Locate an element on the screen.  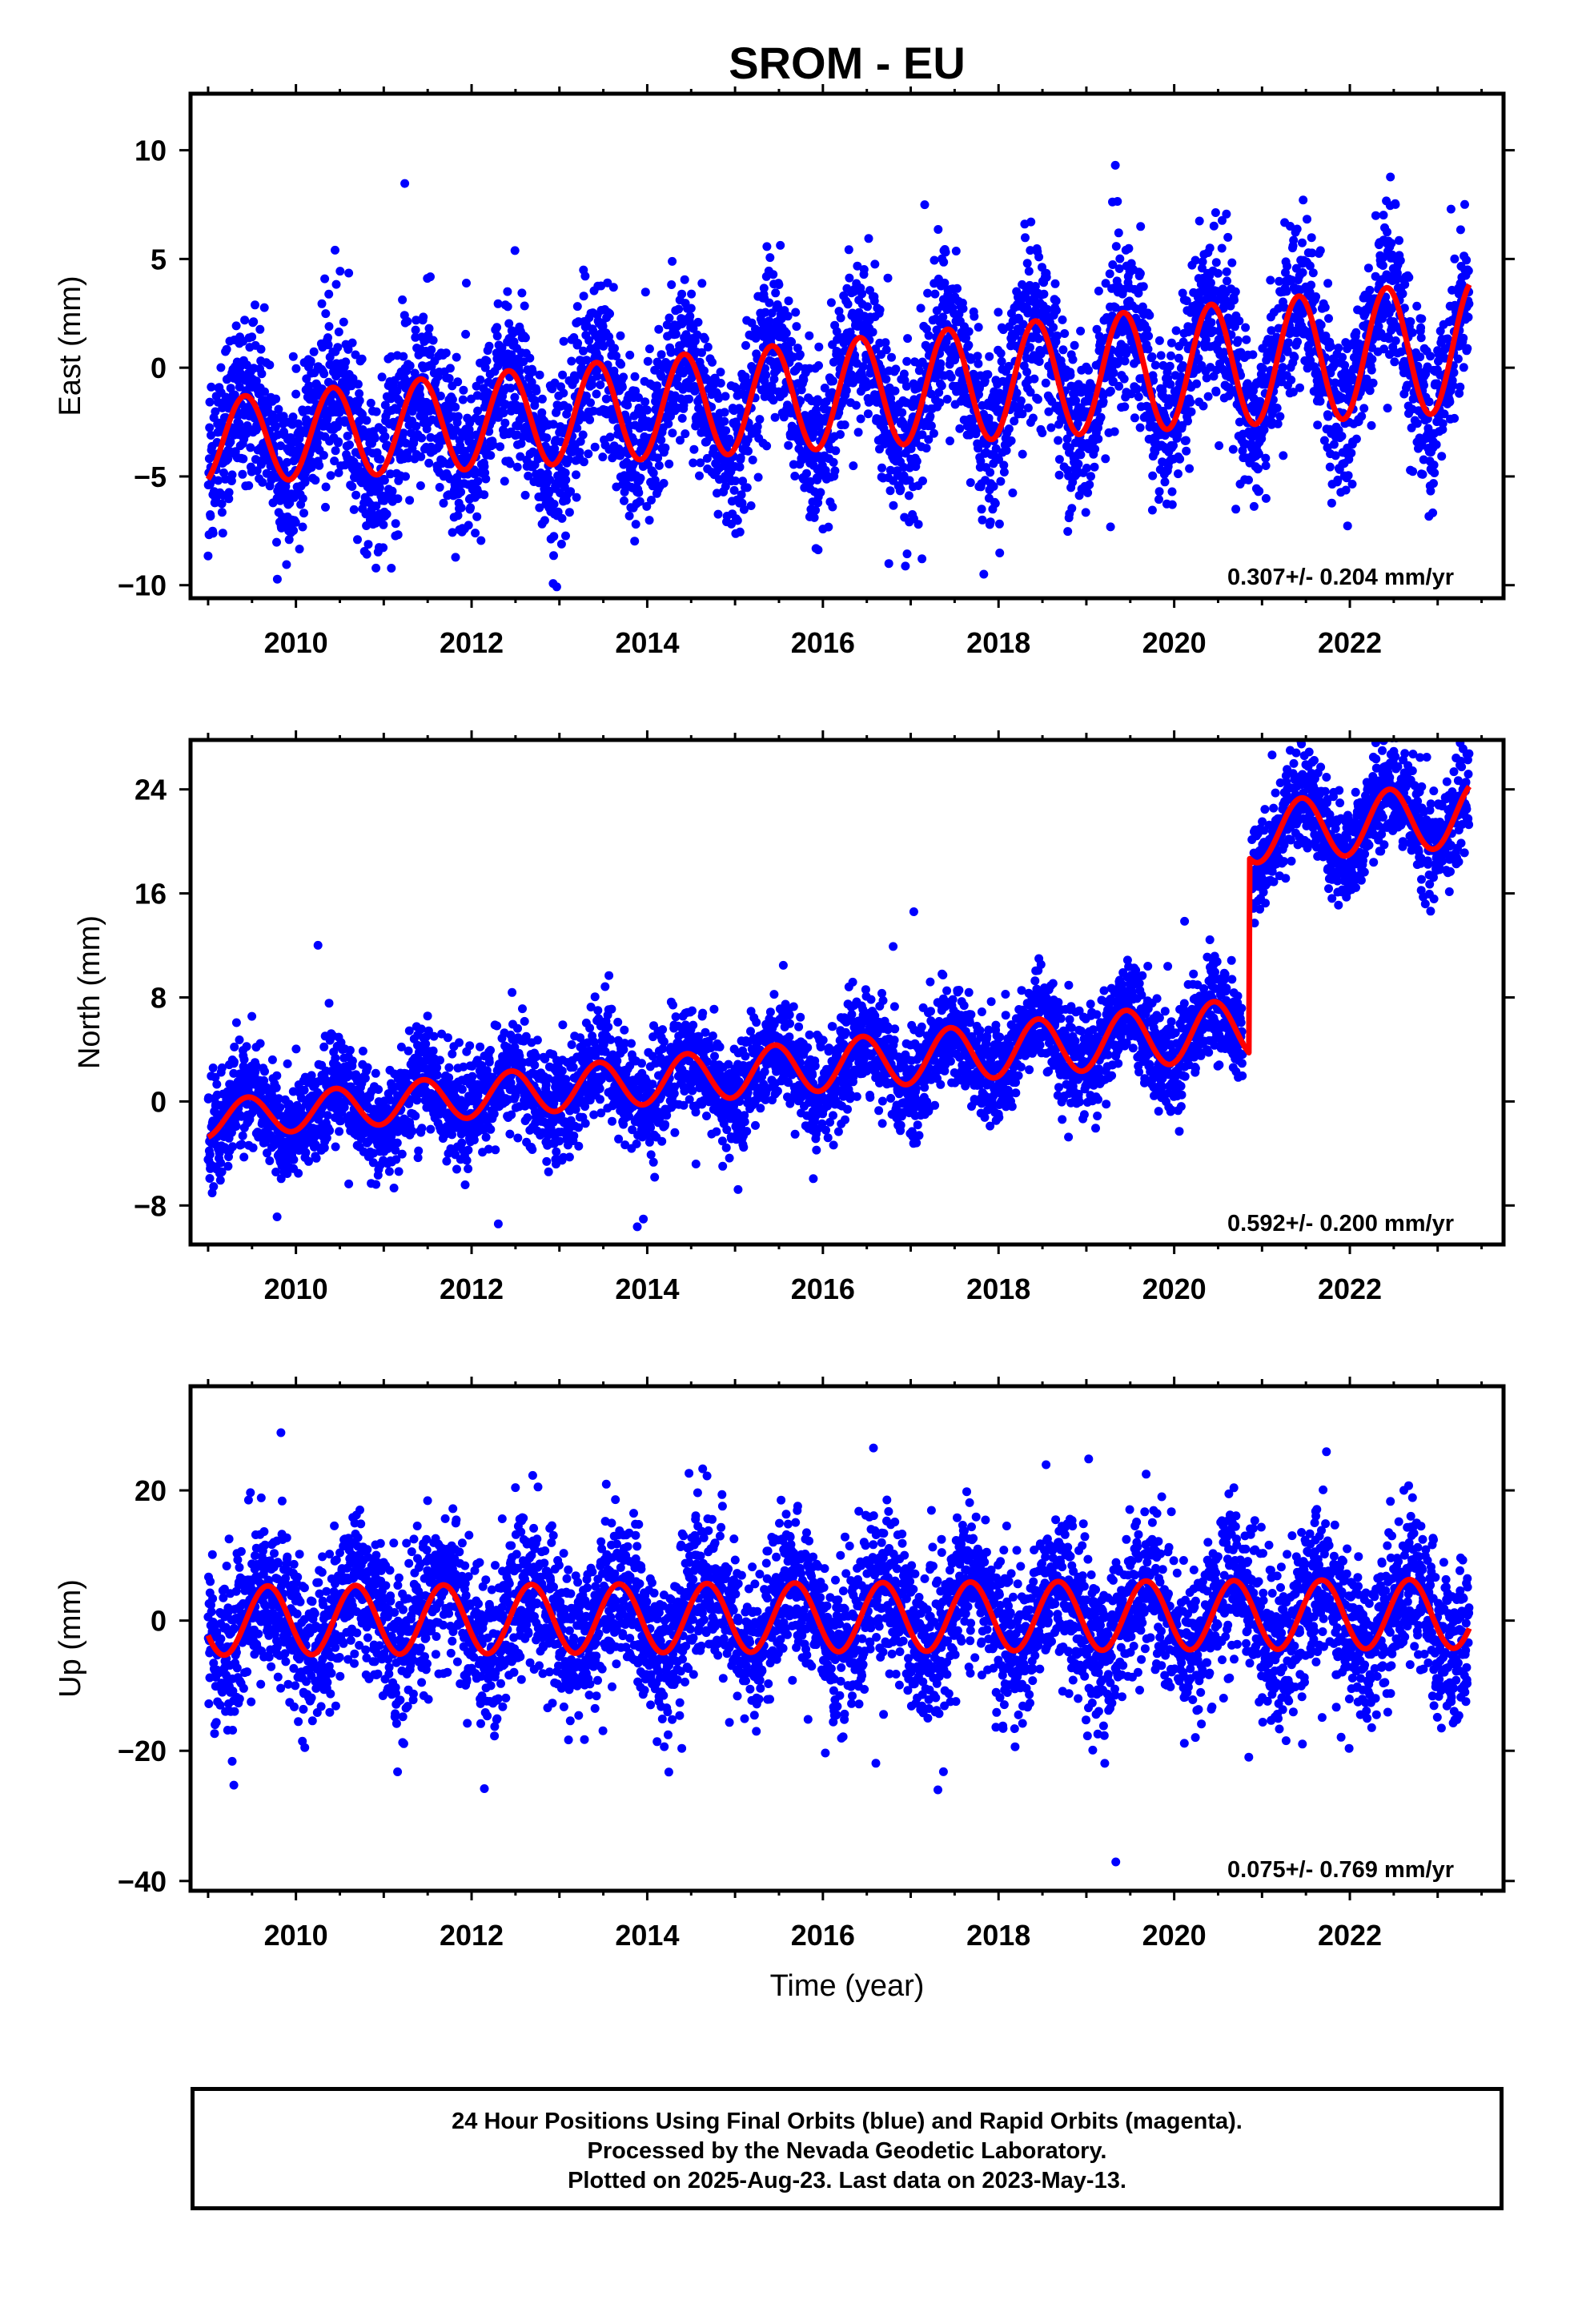
north-point is located at coordinates (217, 1084).